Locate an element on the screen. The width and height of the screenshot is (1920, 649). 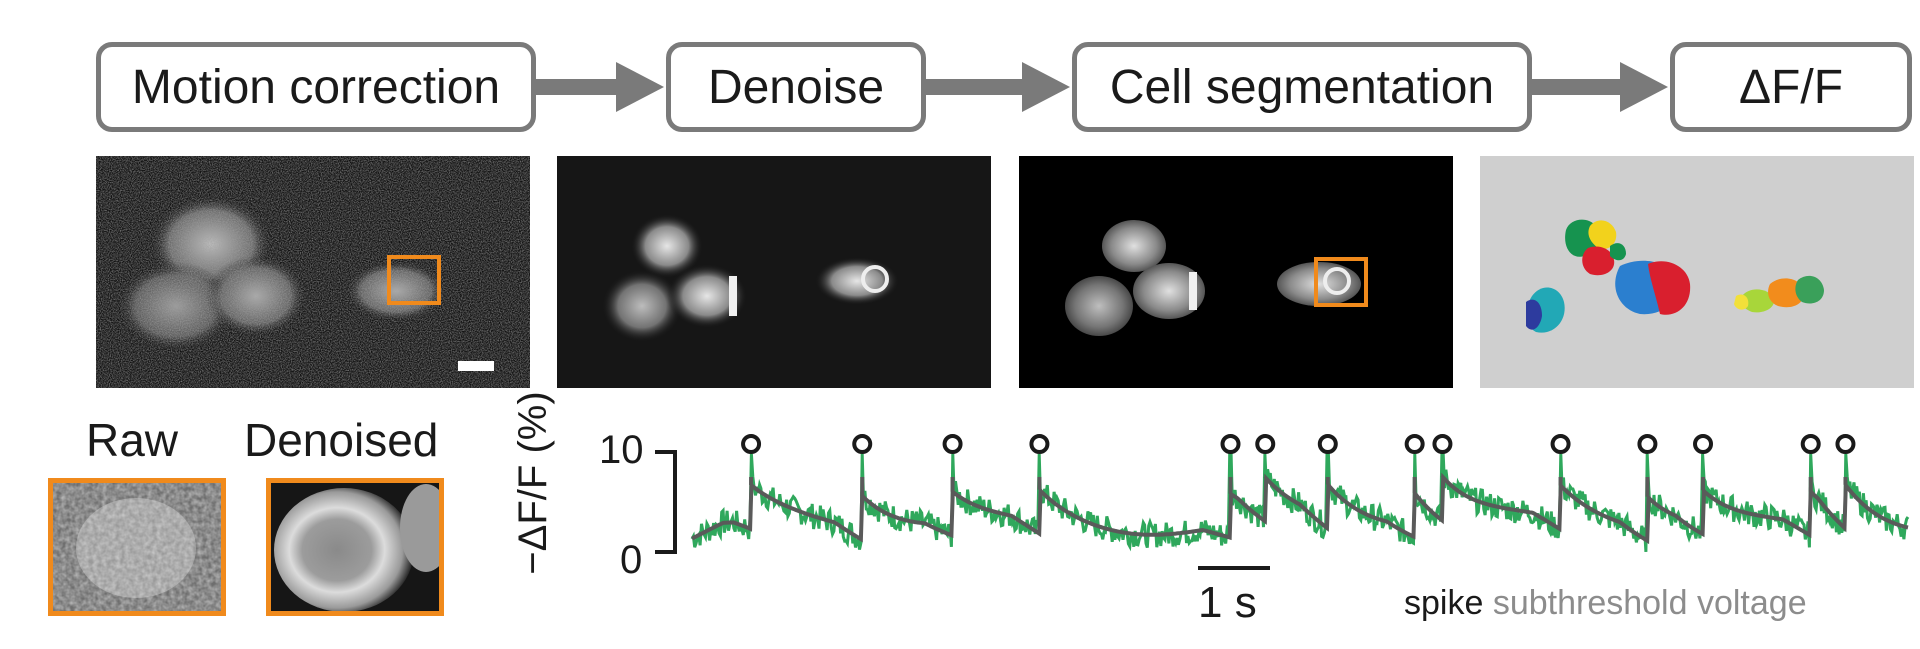
raw-label: Raw is located at coordinates (132, 440).